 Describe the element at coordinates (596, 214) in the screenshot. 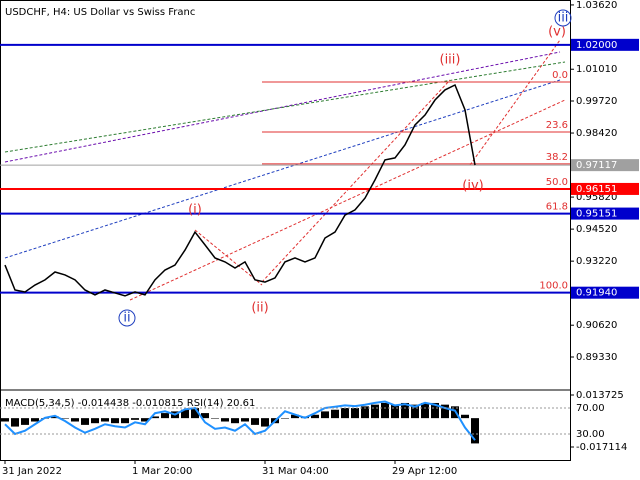

I see `level-label: 0.95151` at that location.